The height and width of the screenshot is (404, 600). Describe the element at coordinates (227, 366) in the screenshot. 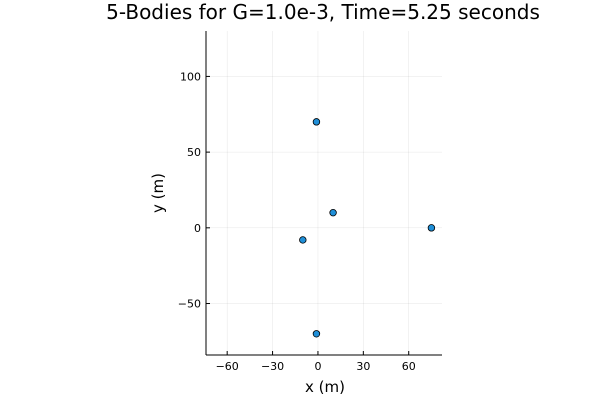

I see `x-tick-label: −60` at that location.